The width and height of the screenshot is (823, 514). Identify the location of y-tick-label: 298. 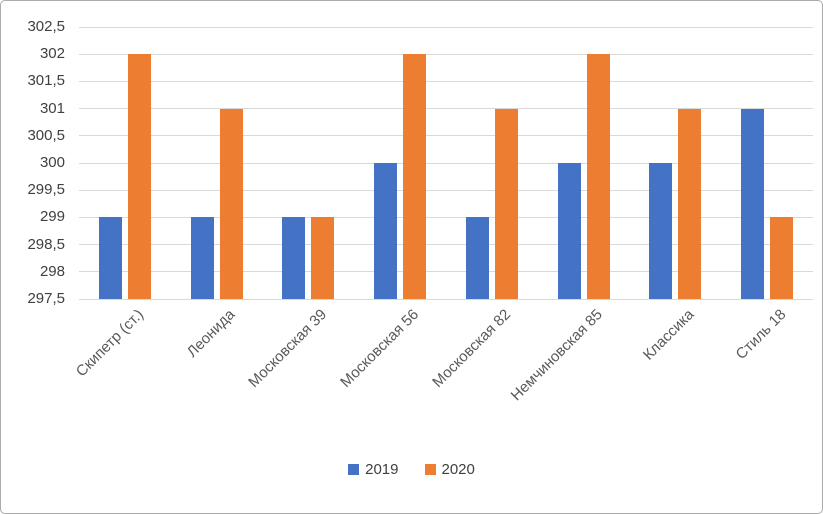
(52, 271).